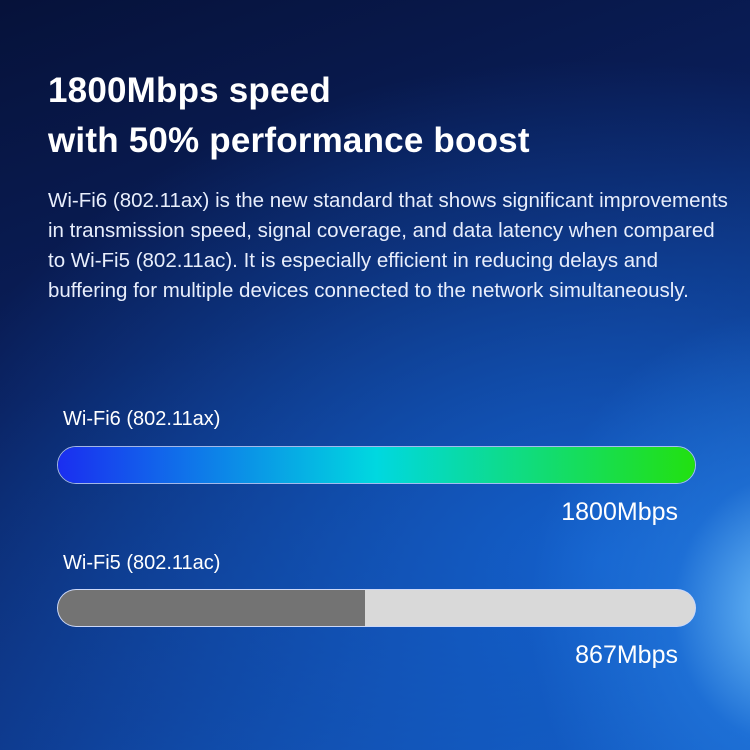  Describe the element at coordinates (189, 90) in the screenshot. I see `headline-line-1: 1800Mbps speed` at that location.